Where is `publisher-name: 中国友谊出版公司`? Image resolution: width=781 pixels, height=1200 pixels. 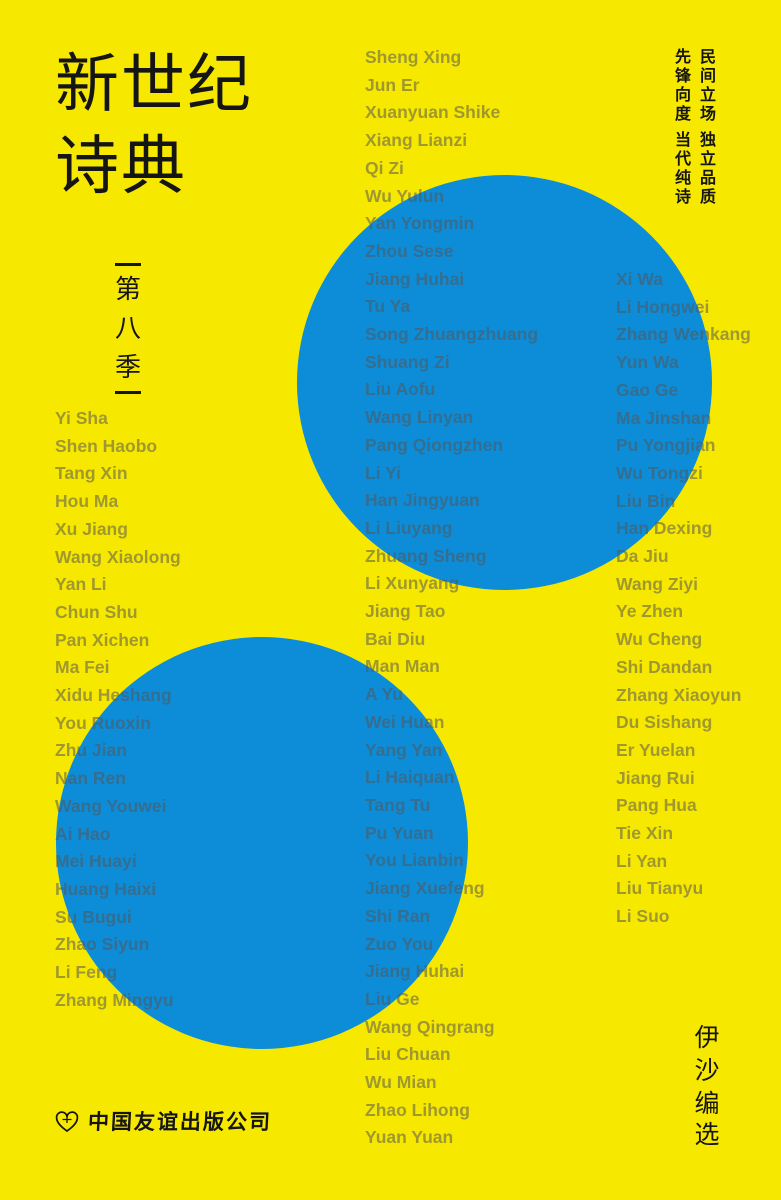
publisher-name: 中国友谊出版公司 is located at coordinates (180, 1122).